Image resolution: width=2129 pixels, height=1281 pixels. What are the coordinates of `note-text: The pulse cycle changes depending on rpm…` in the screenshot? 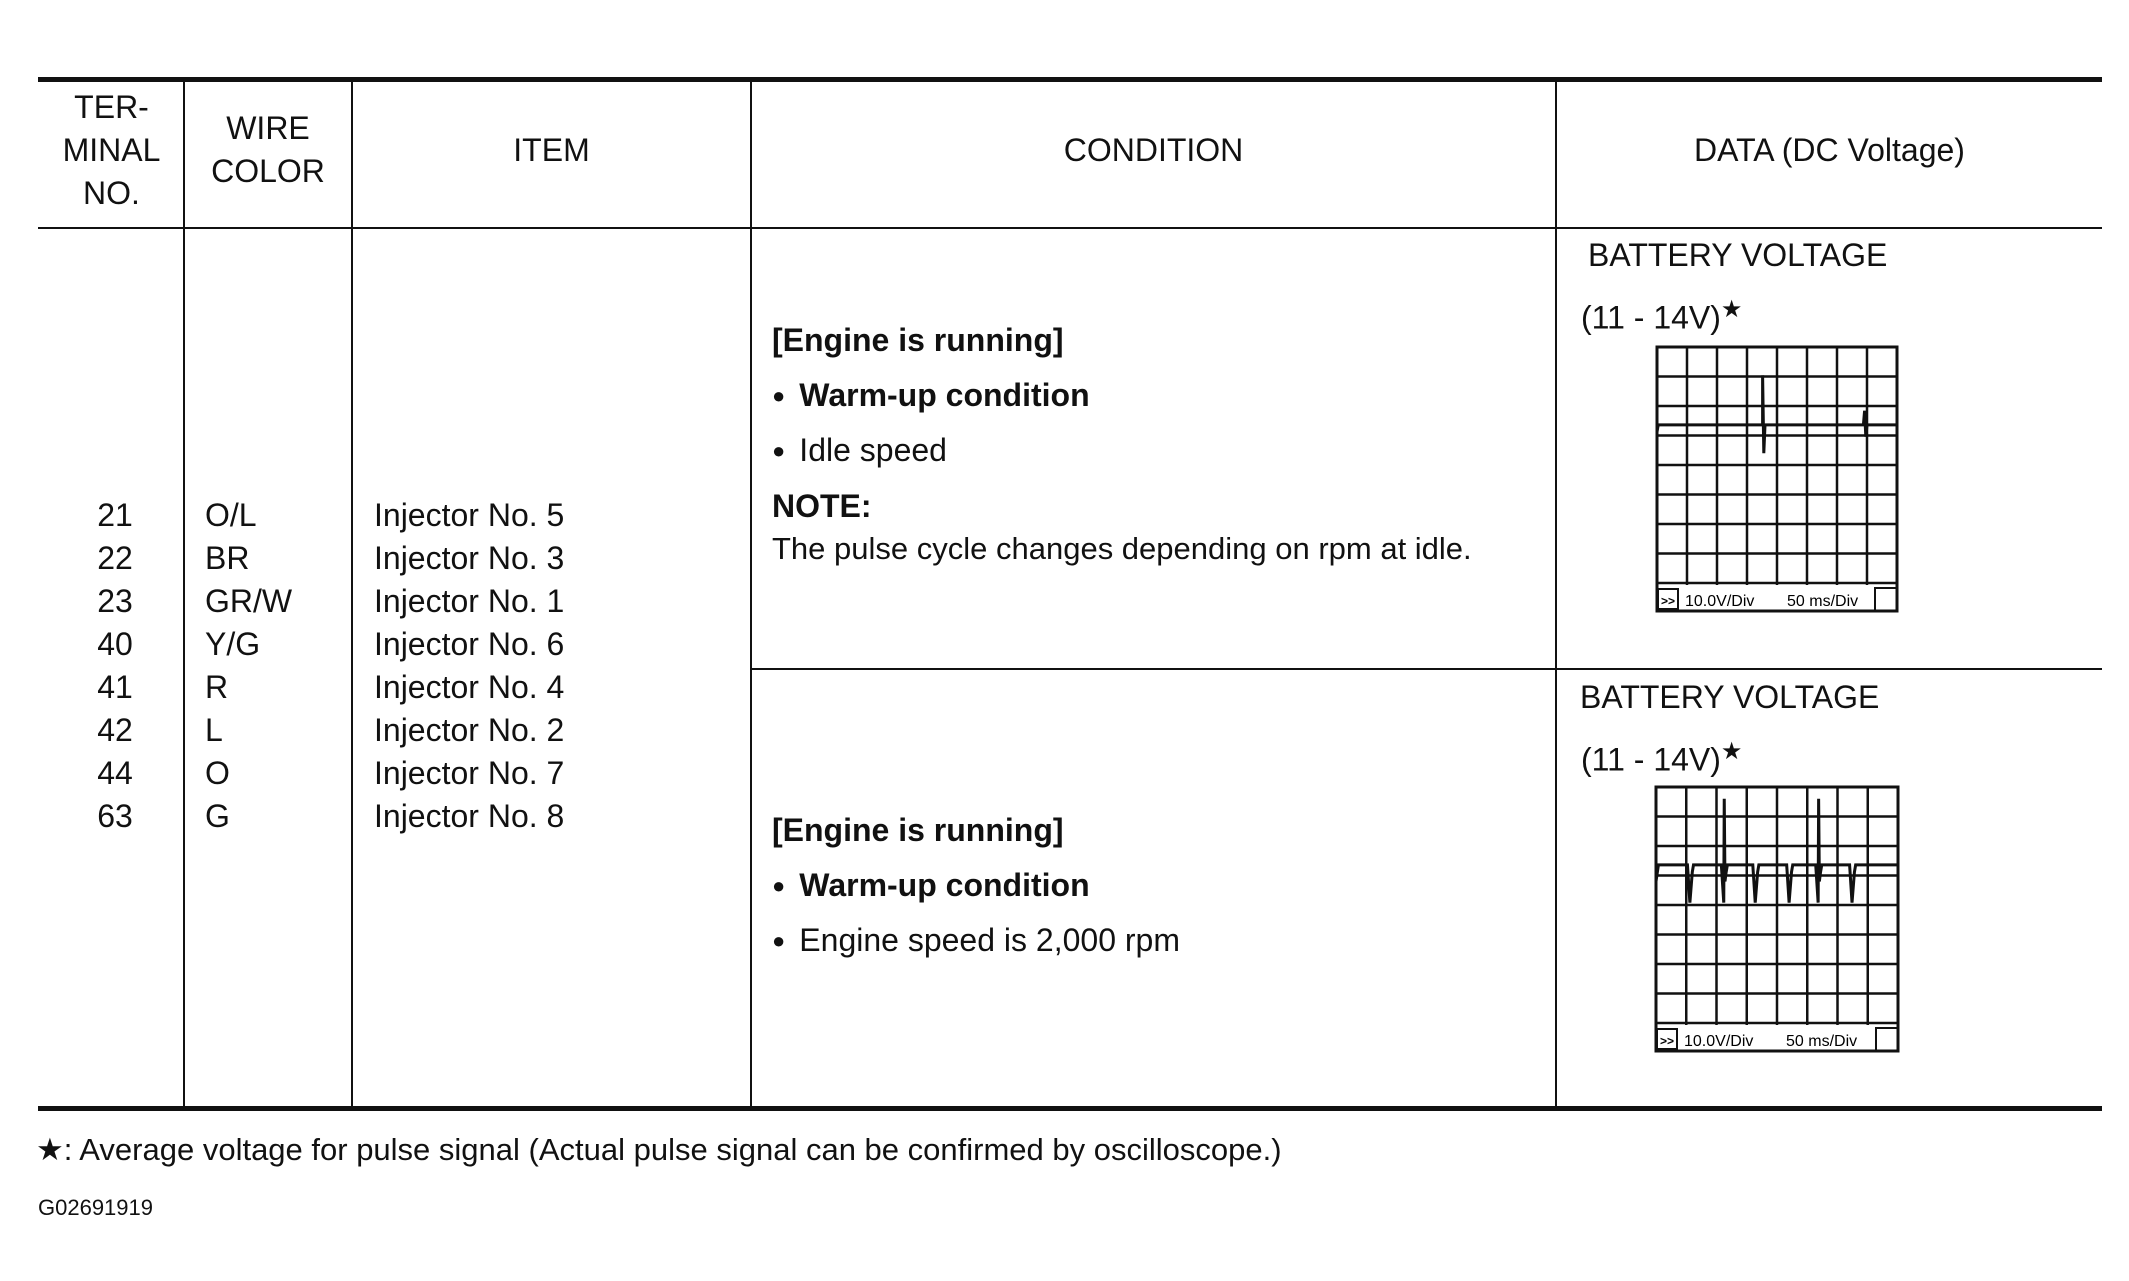 It's located at (1122, 548).